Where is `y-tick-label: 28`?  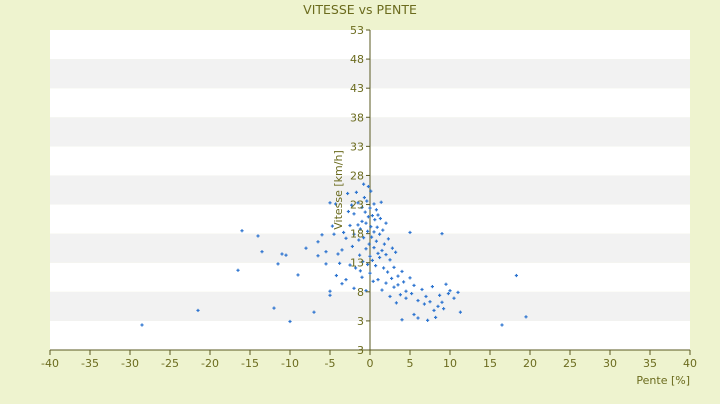
y-tick-label: 28 is located at coordinates (357, 175).